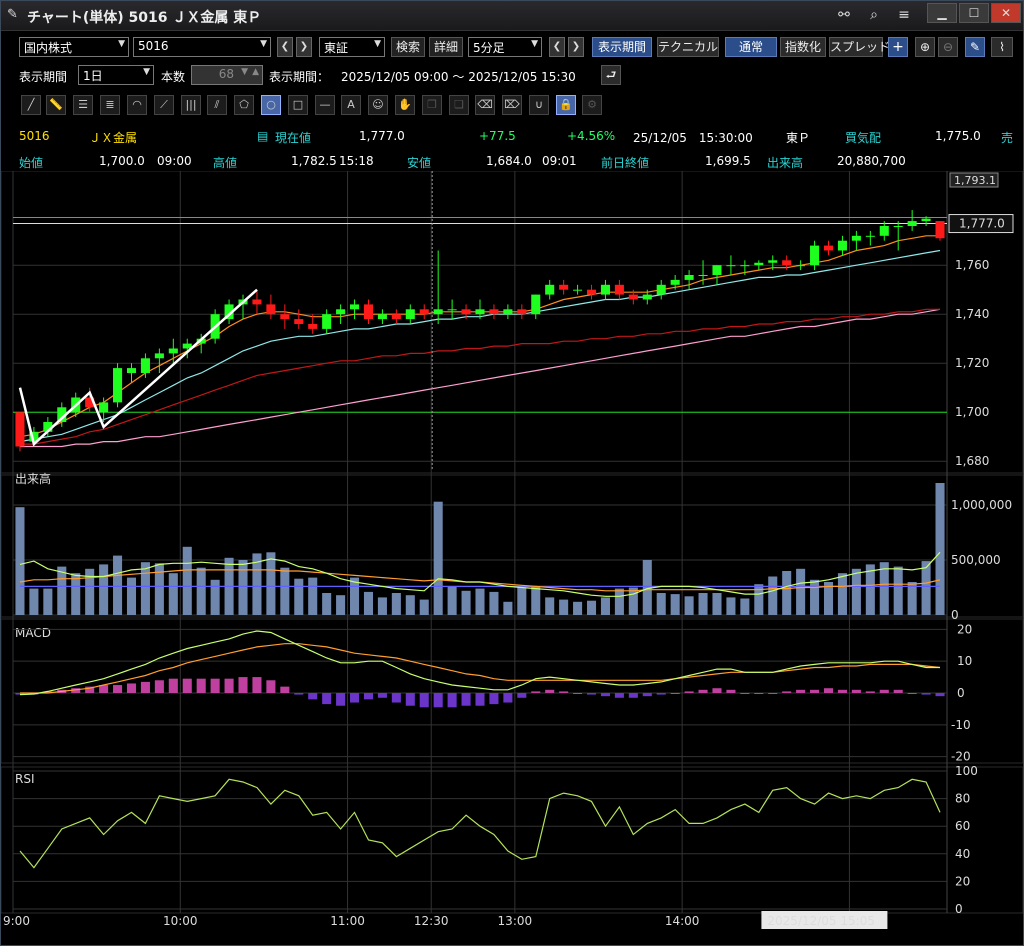 This screenshot has height=946, width=1024. Describe the element at coordinates (31, 163) in the screenshot. I see `open-label: 始値` at that location.